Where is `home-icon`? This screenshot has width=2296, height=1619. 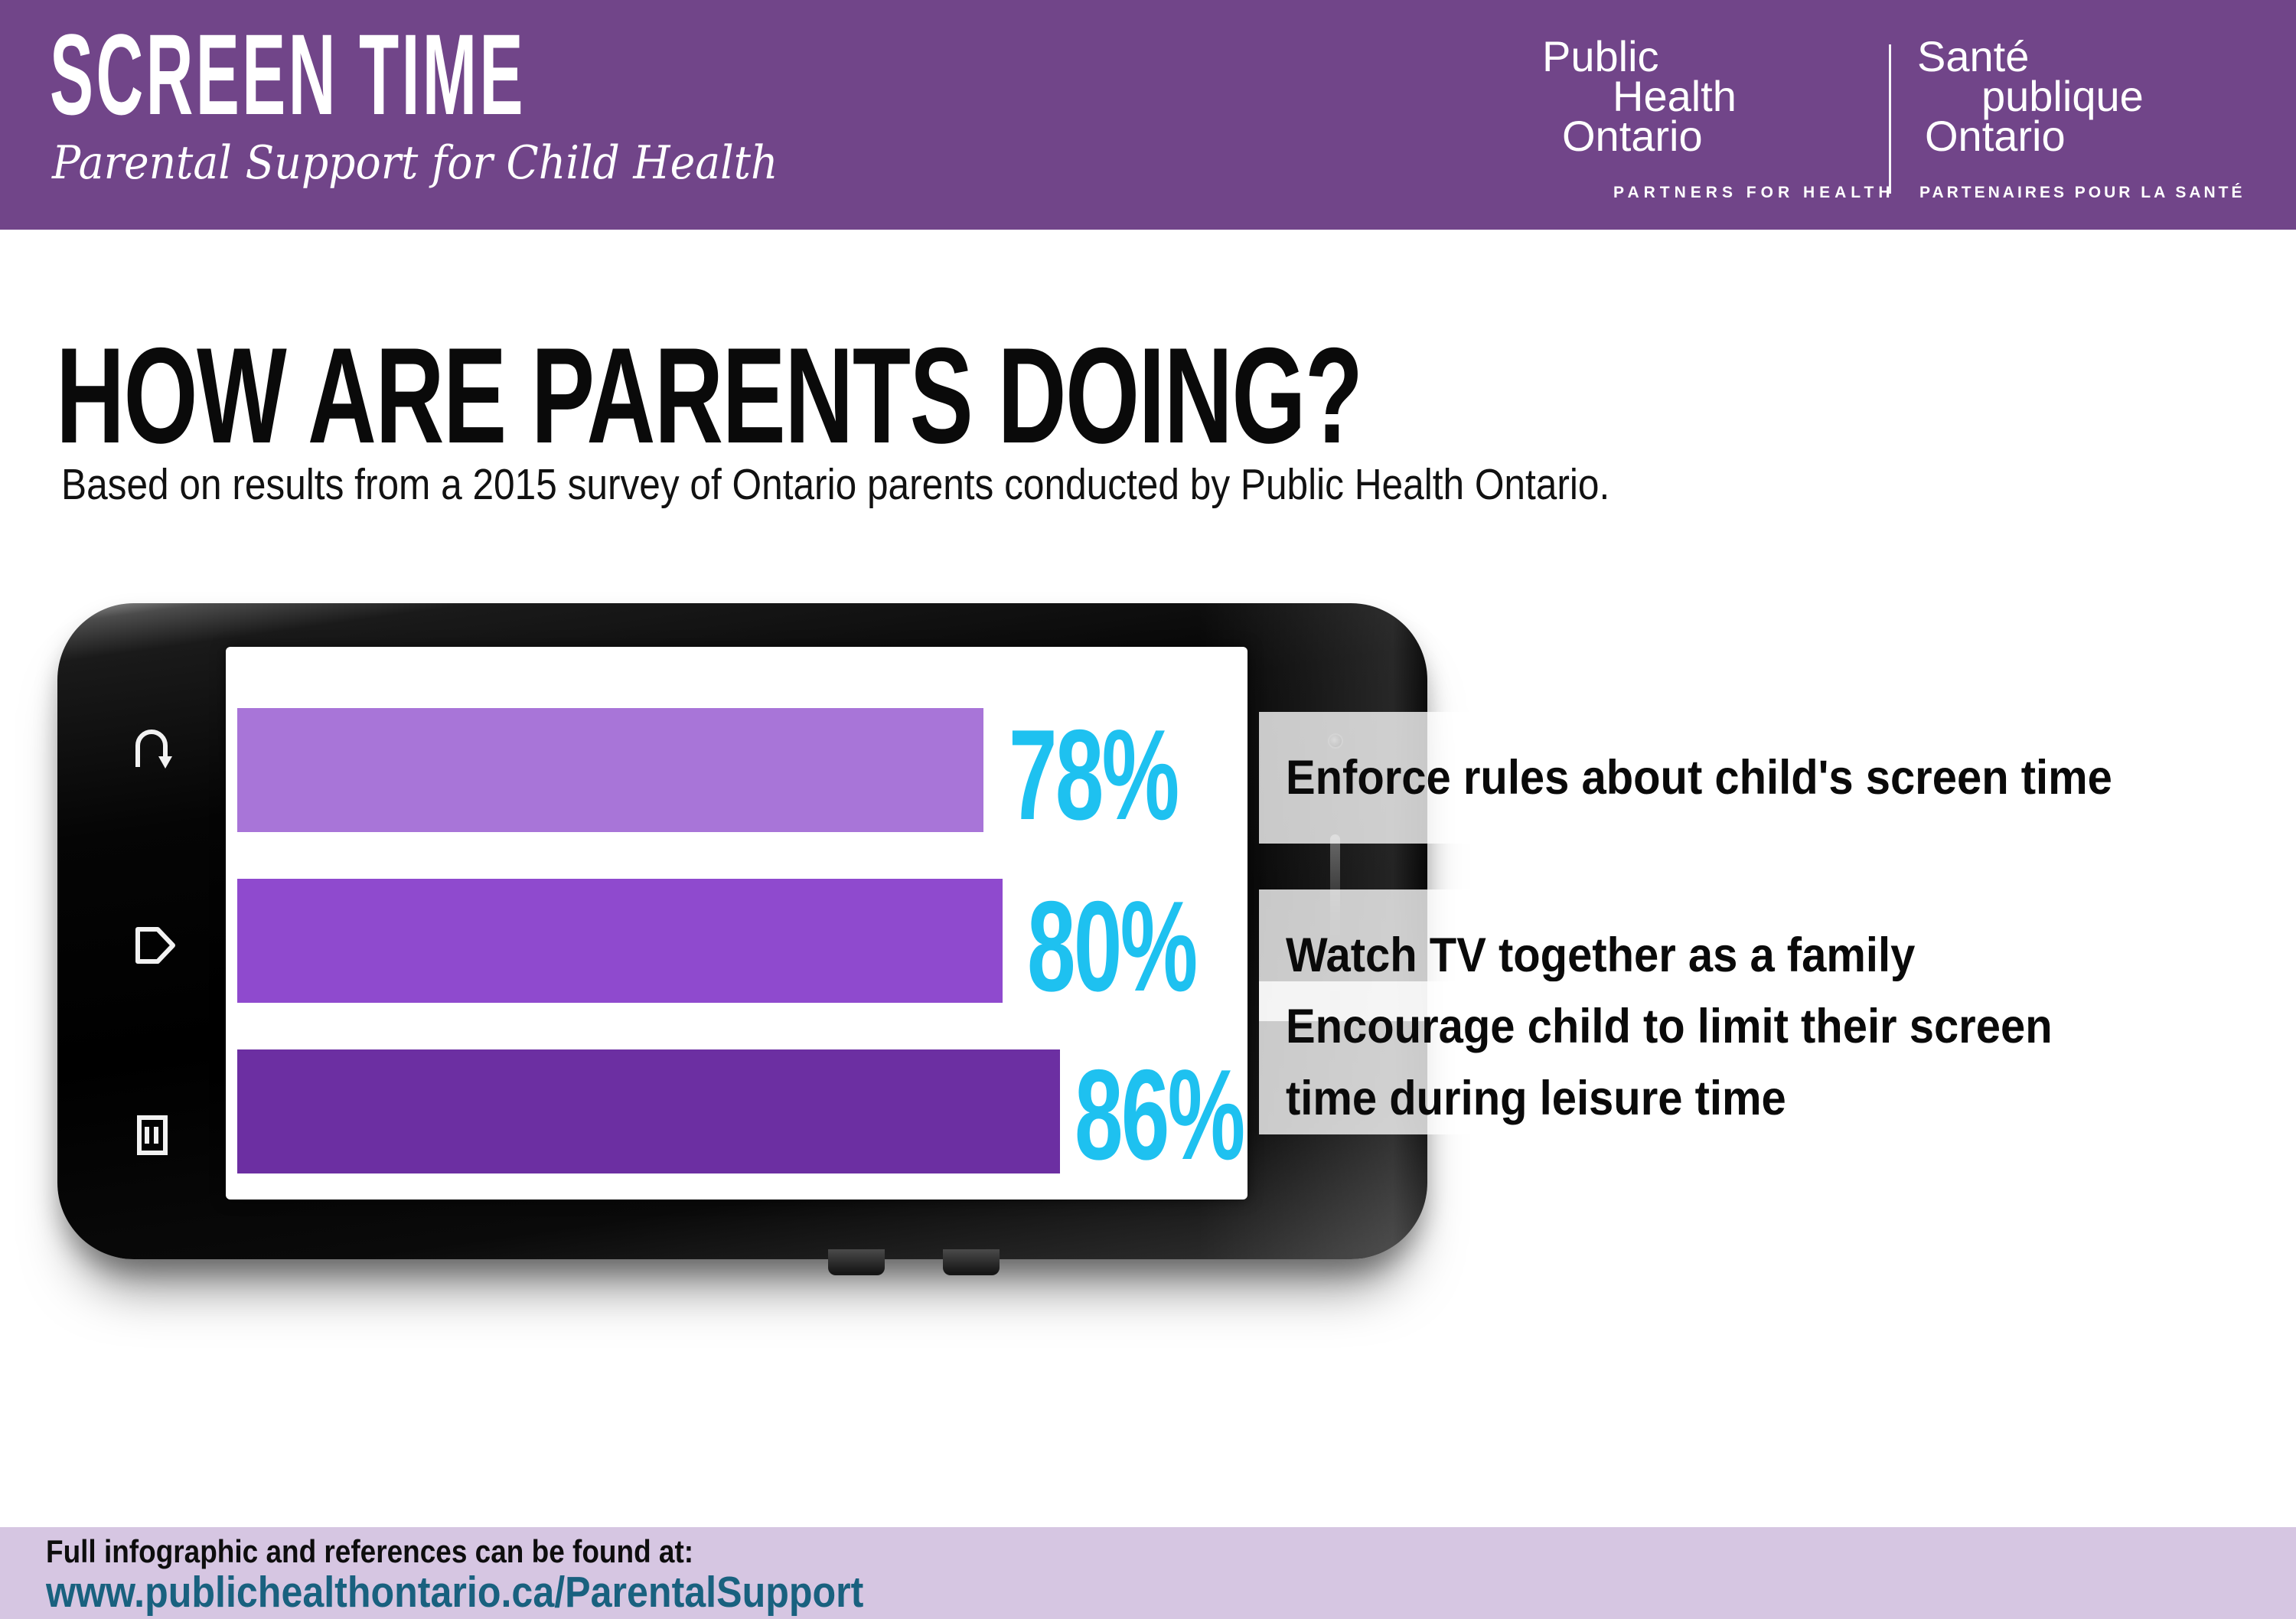
home-icon is located at coordinates (154, 947).